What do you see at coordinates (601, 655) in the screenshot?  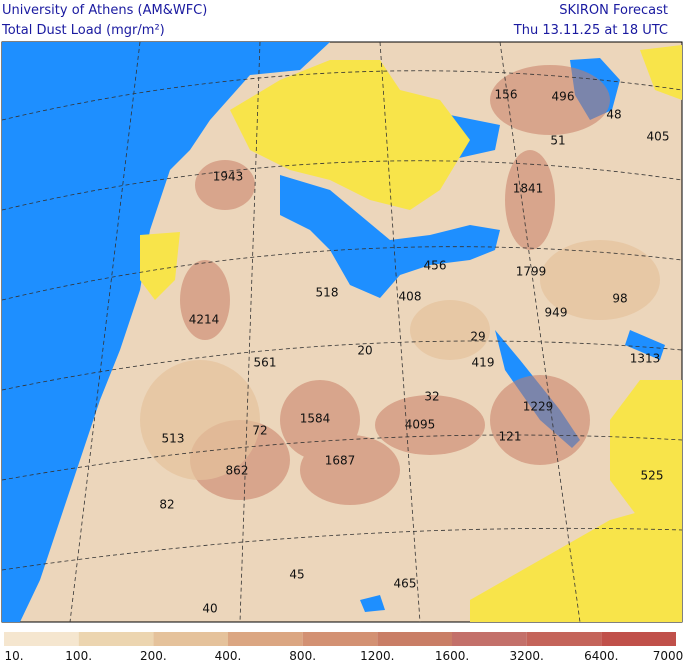 I see `colorbar-label: 6400.` at bounding box center [601, 655].